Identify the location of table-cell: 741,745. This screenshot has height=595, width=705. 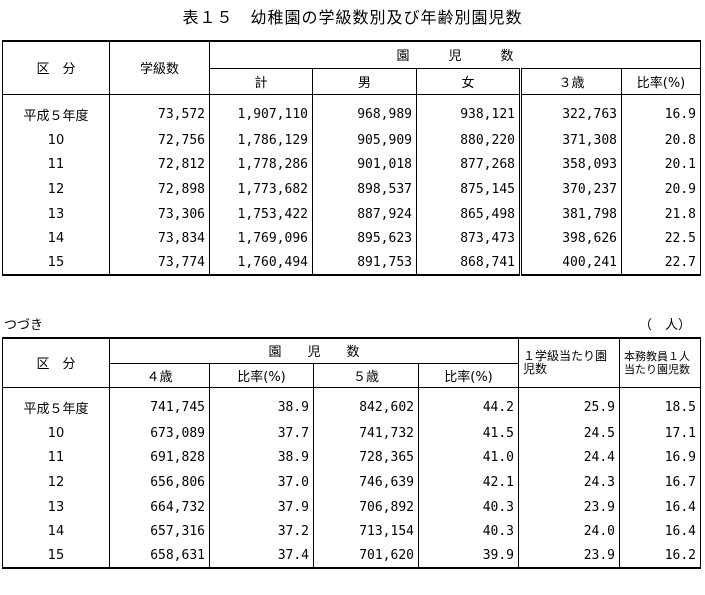
(159, 404).